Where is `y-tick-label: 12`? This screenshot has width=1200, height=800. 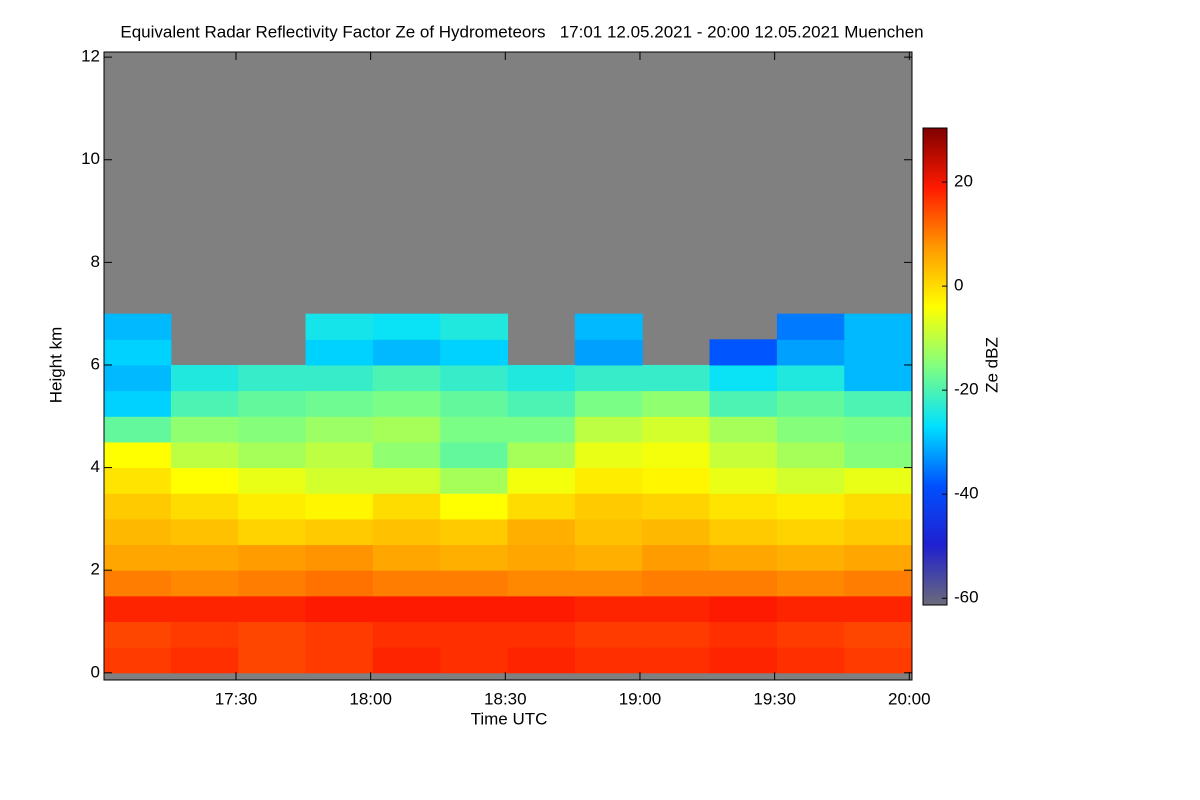
y-tick-label: 12 is located at coordinates (90, 56).